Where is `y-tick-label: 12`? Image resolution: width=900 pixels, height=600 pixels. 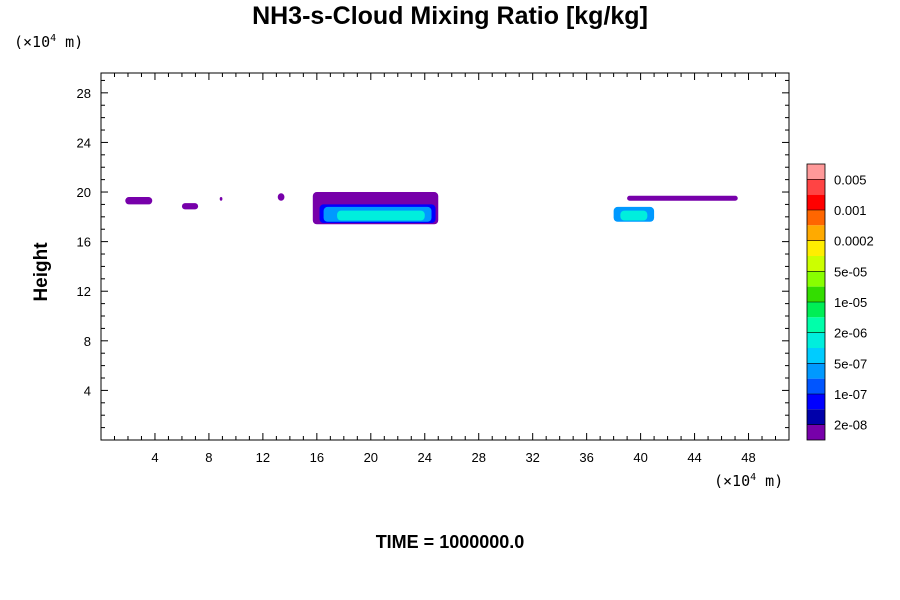
y-tick-label: 12 is located at coordinates (84, 291).